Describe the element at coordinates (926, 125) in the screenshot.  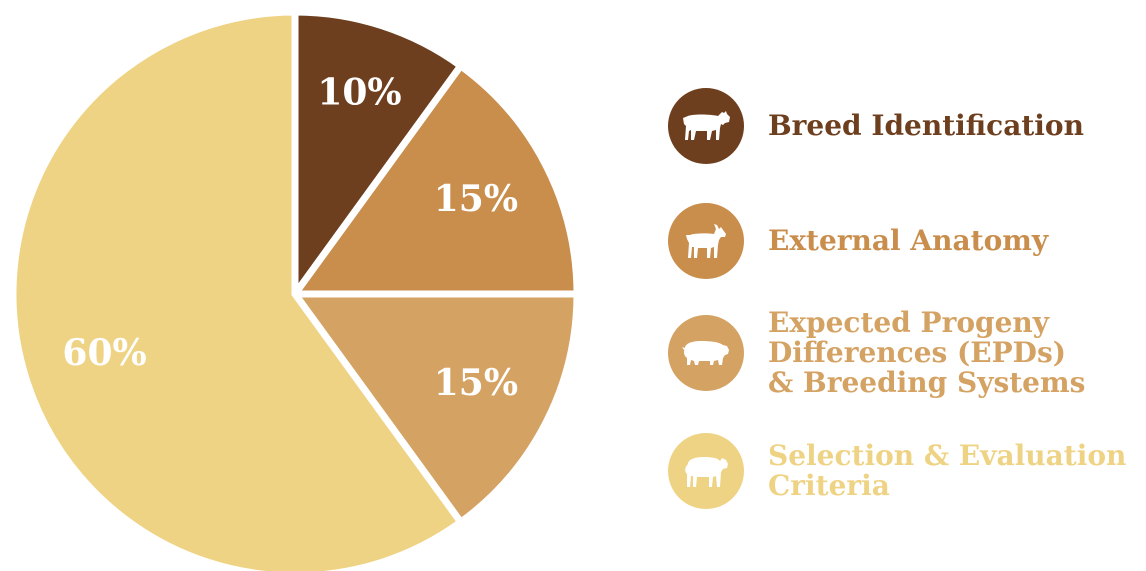
I see `legend-label: Breed Identification` at that location.